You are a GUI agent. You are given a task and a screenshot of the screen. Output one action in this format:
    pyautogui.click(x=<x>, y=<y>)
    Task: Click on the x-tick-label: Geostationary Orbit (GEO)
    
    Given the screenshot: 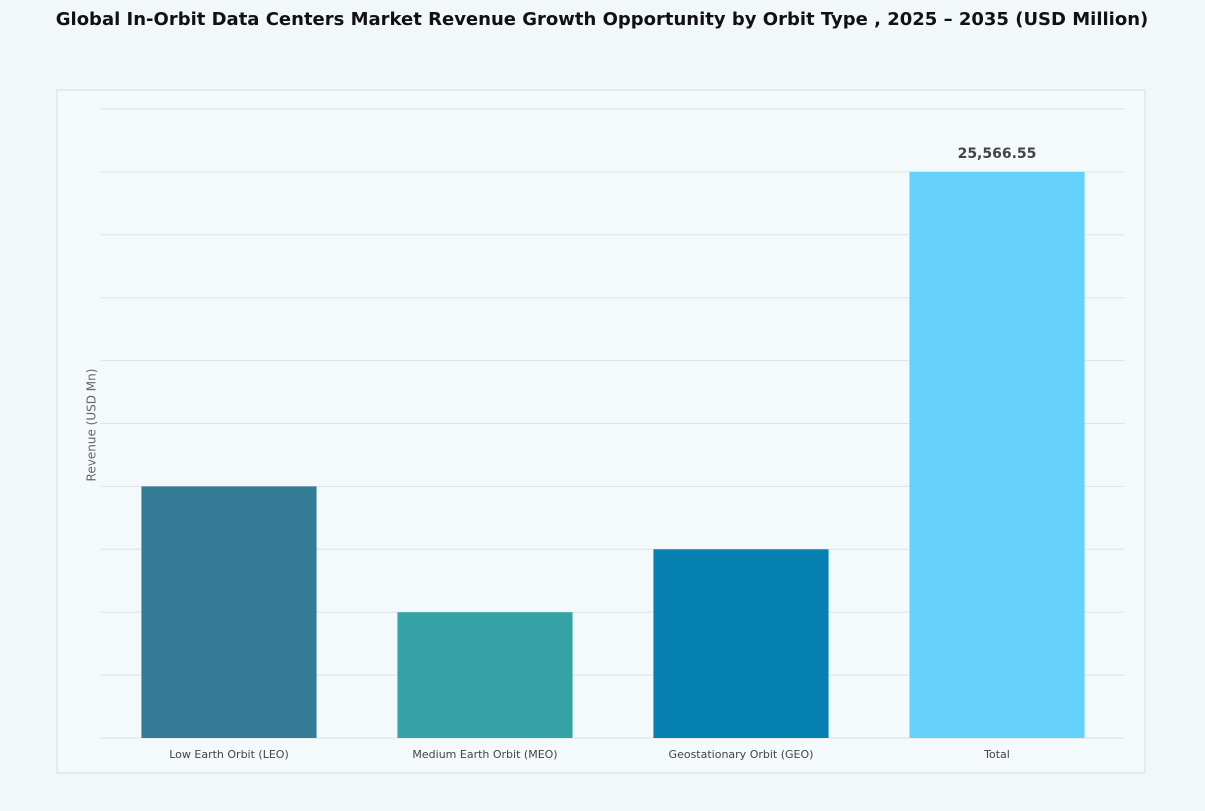 What is the action you would take?
    pyautogui.click(x=741, y=754)
    